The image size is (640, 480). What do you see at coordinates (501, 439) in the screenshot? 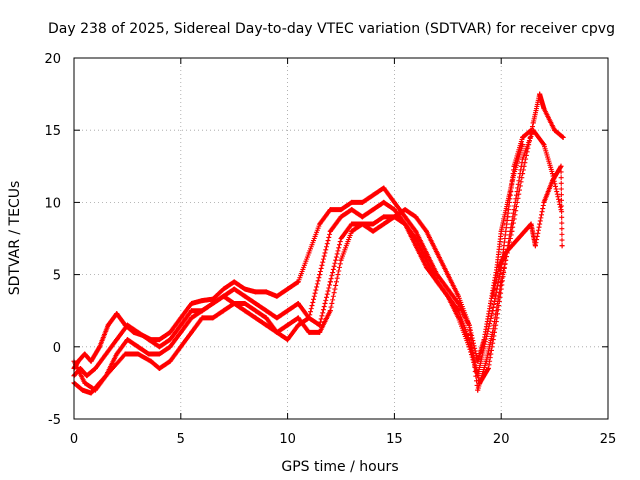
I see `tick-label-x: 20` at bounding box center [501, 439].